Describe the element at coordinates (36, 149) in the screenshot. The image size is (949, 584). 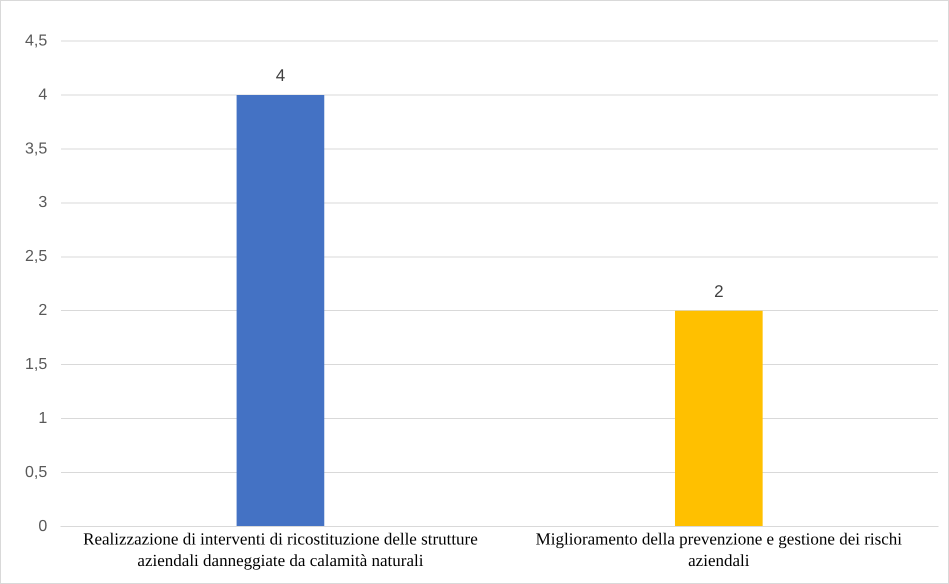
I see `y-tick-label: 3,5` at that location.